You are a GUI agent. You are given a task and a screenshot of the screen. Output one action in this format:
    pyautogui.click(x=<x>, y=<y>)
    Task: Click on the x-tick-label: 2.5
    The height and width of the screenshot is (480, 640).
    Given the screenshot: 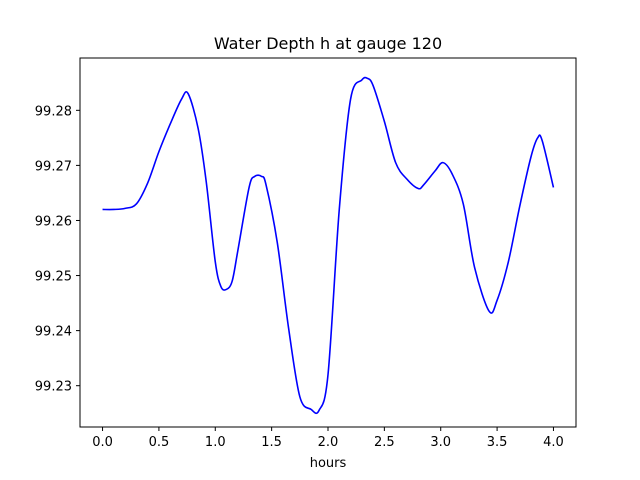 What is the action you would take?
    pyautogui.click(x=384, y=442)
    